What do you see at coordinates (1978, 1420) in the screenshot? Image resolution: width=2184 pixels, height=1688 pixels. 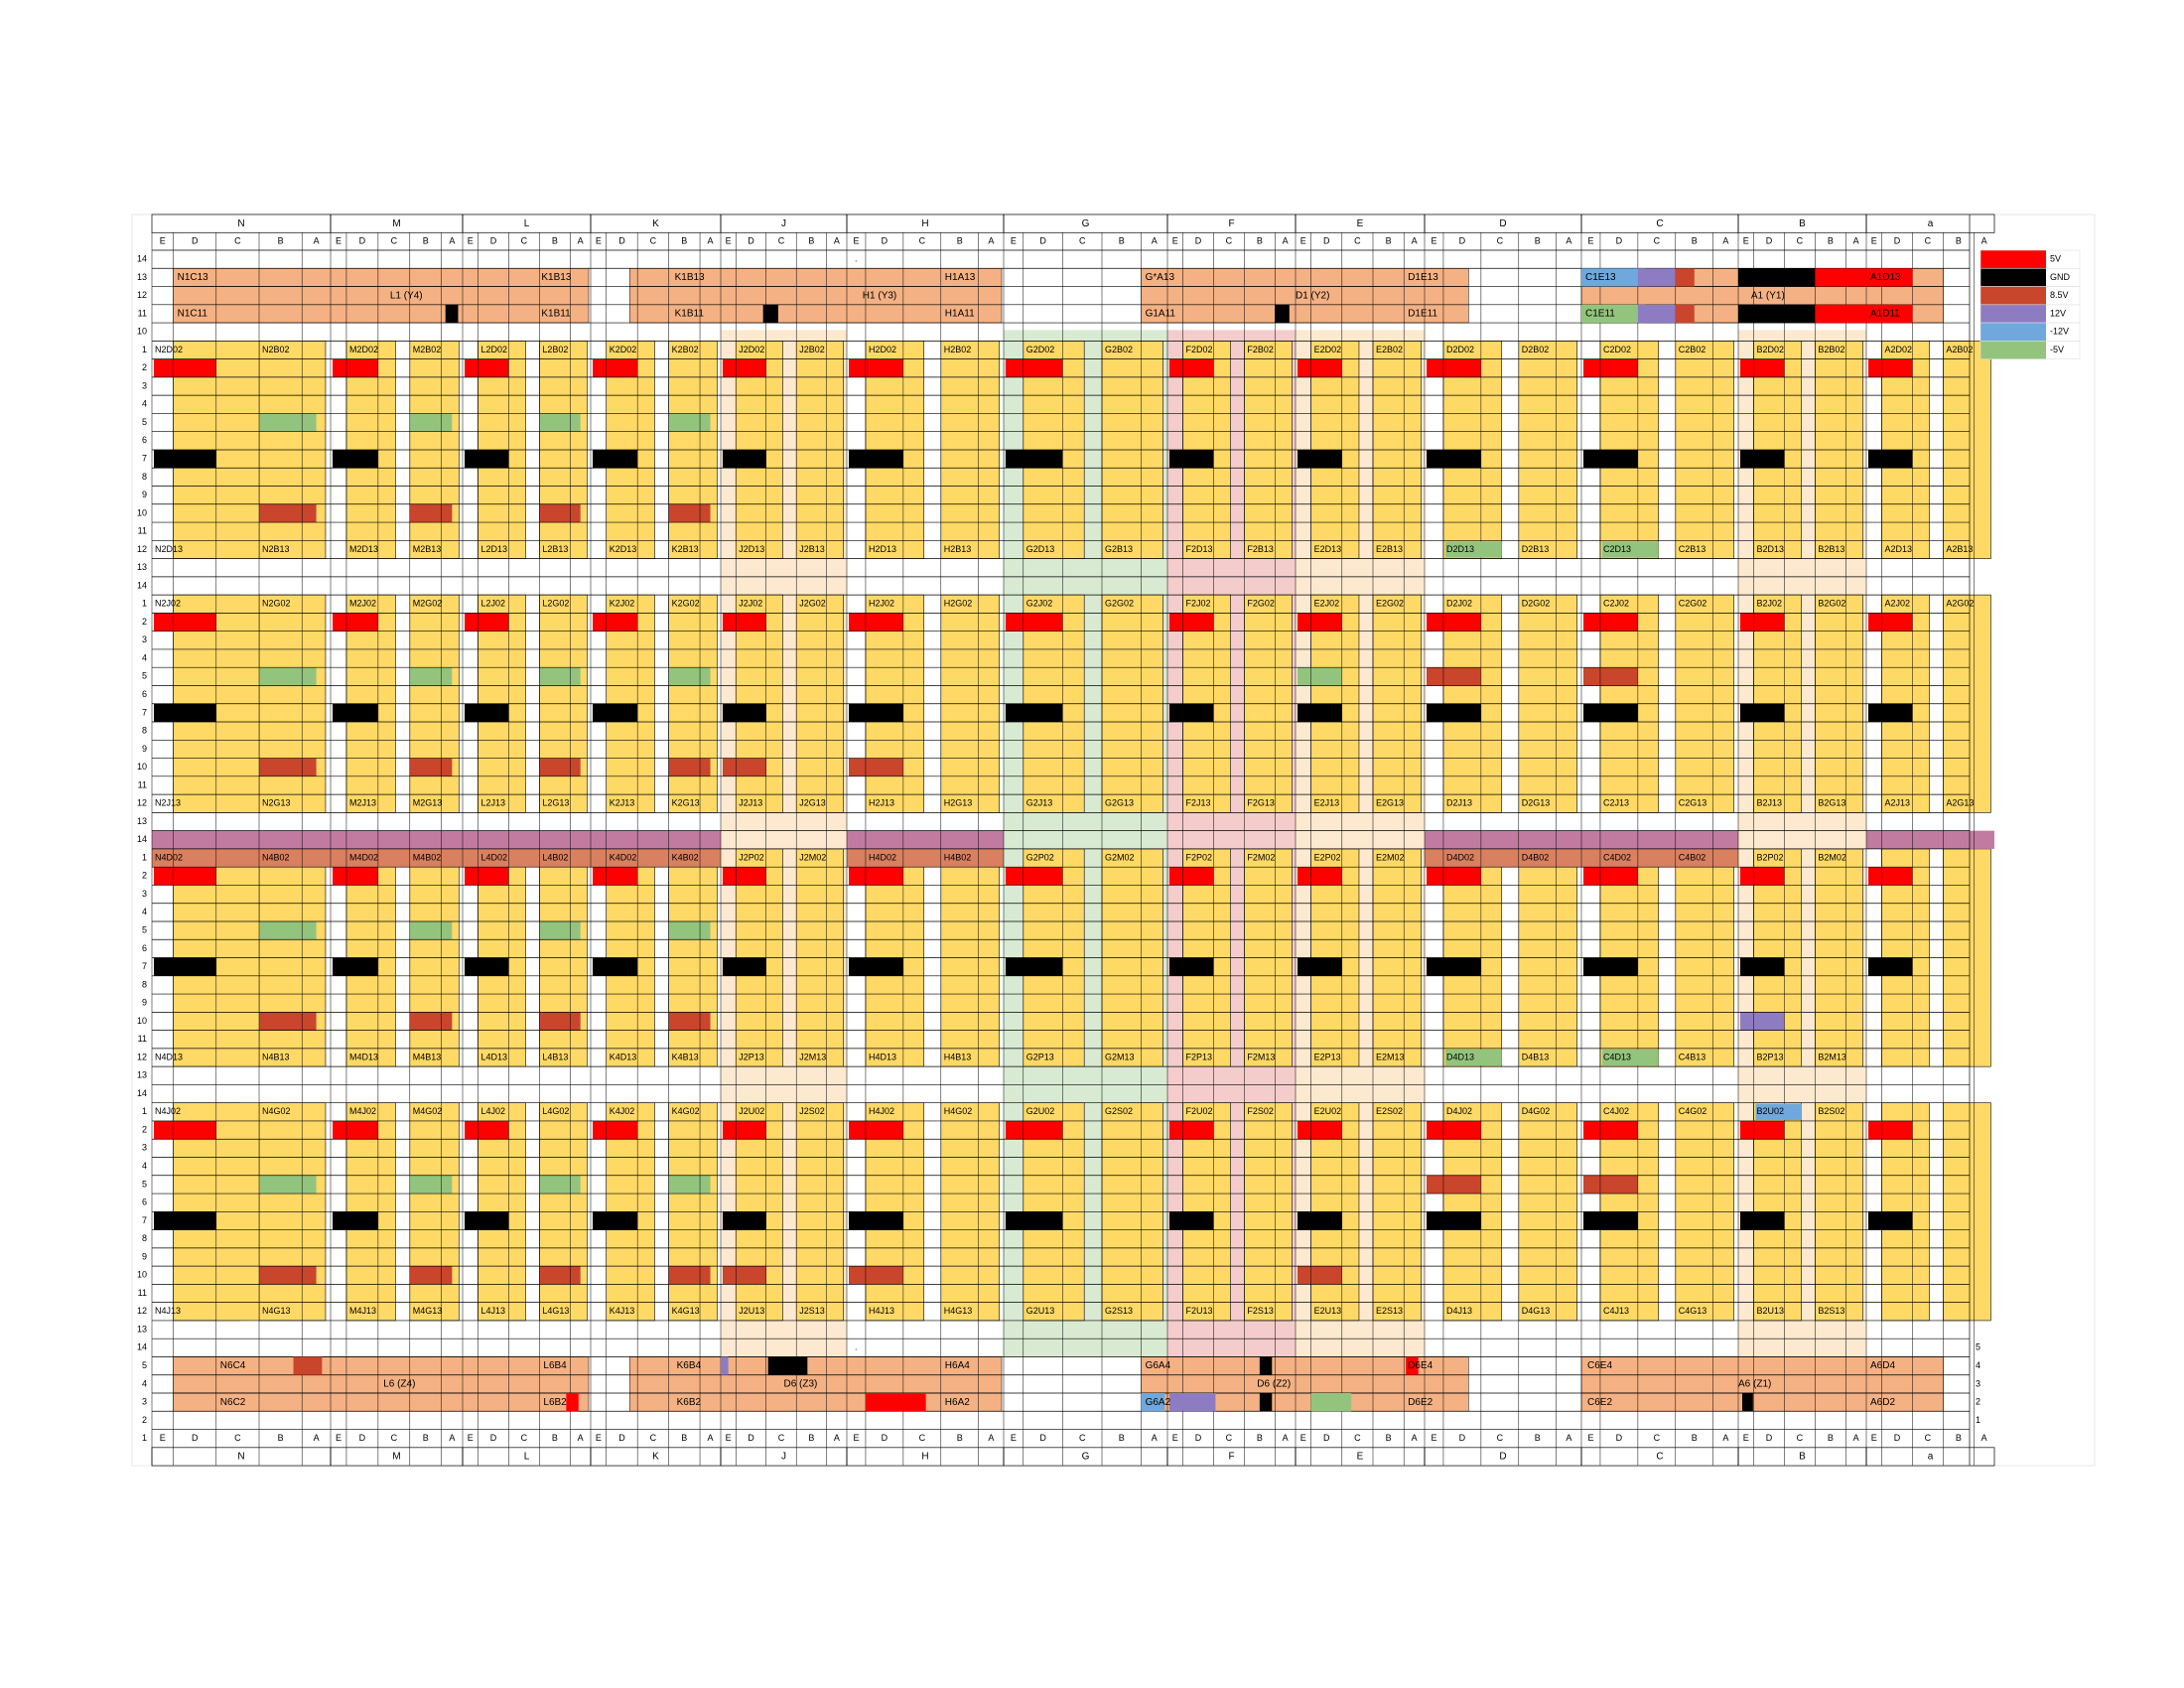 I see `right-row-label: 1` at bounding box center [1978, 1420].